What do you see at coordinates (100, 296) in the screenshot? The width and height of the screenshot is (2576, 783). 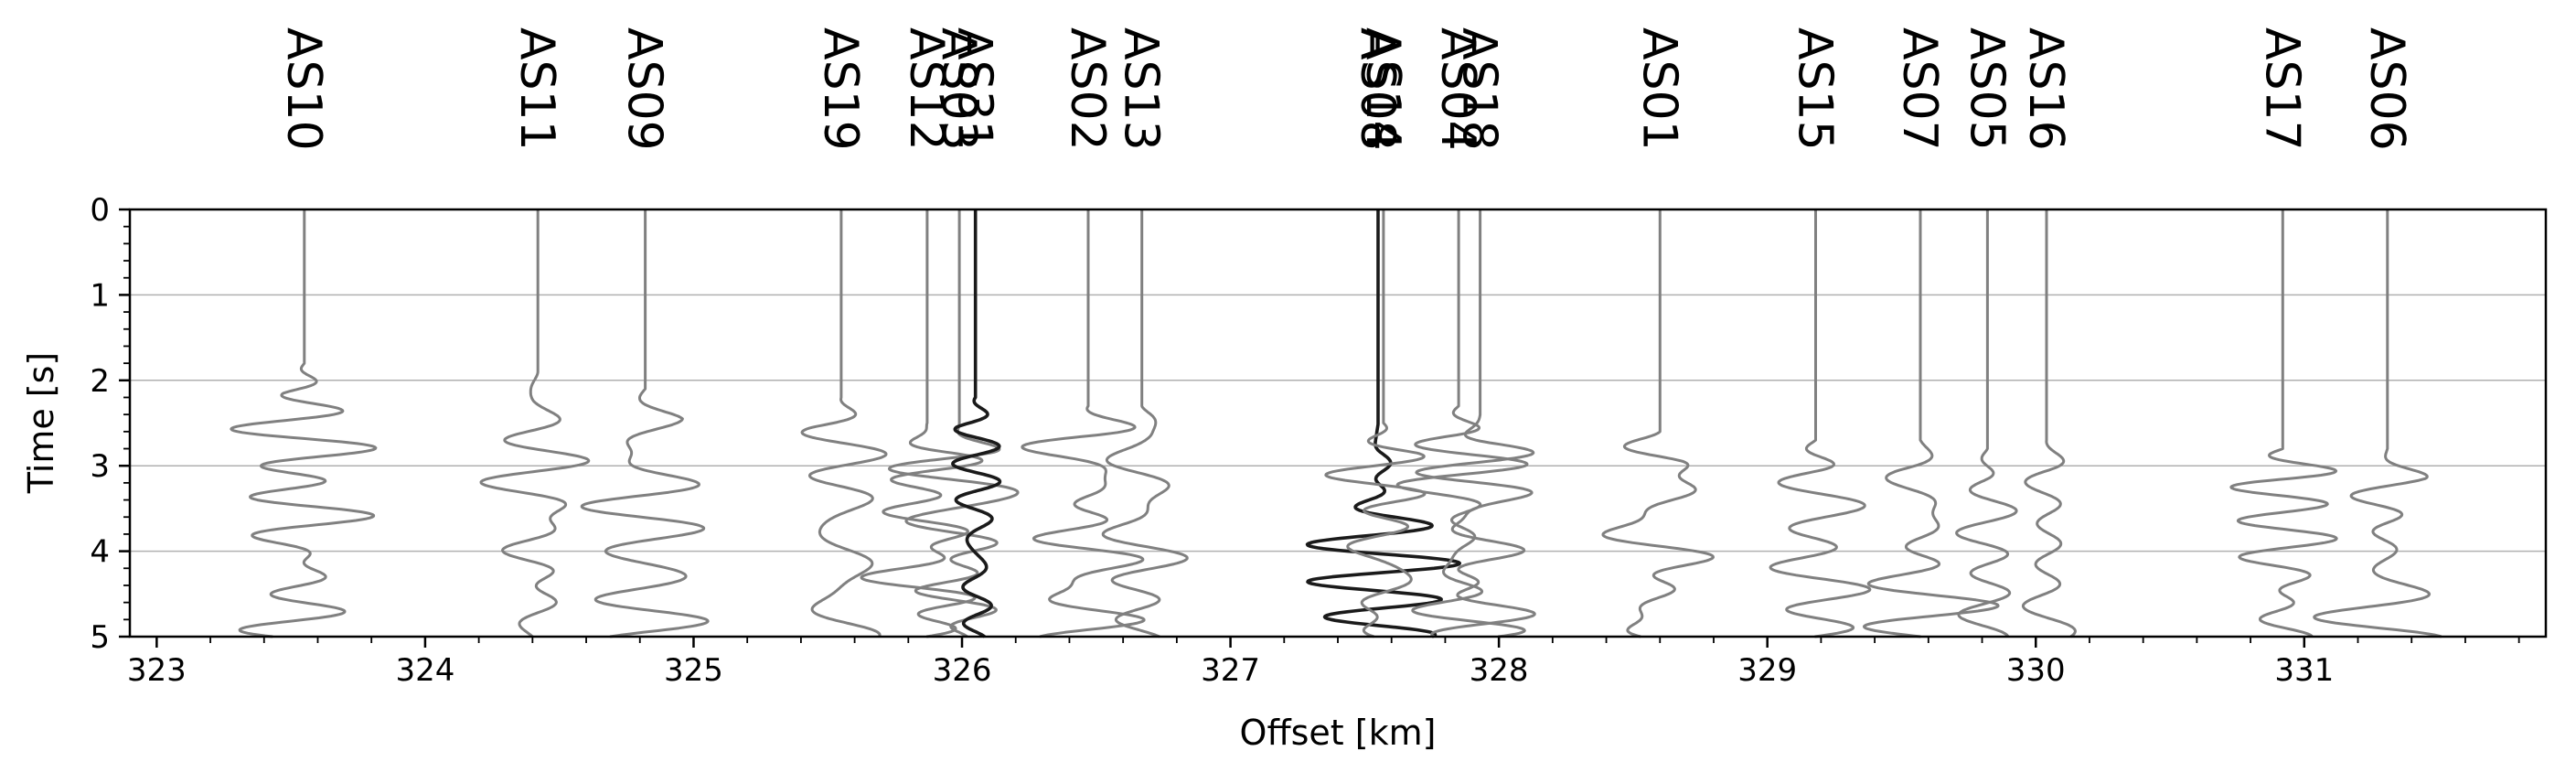 I see `y-tick-label: 1` at bounding box center [100, 296].